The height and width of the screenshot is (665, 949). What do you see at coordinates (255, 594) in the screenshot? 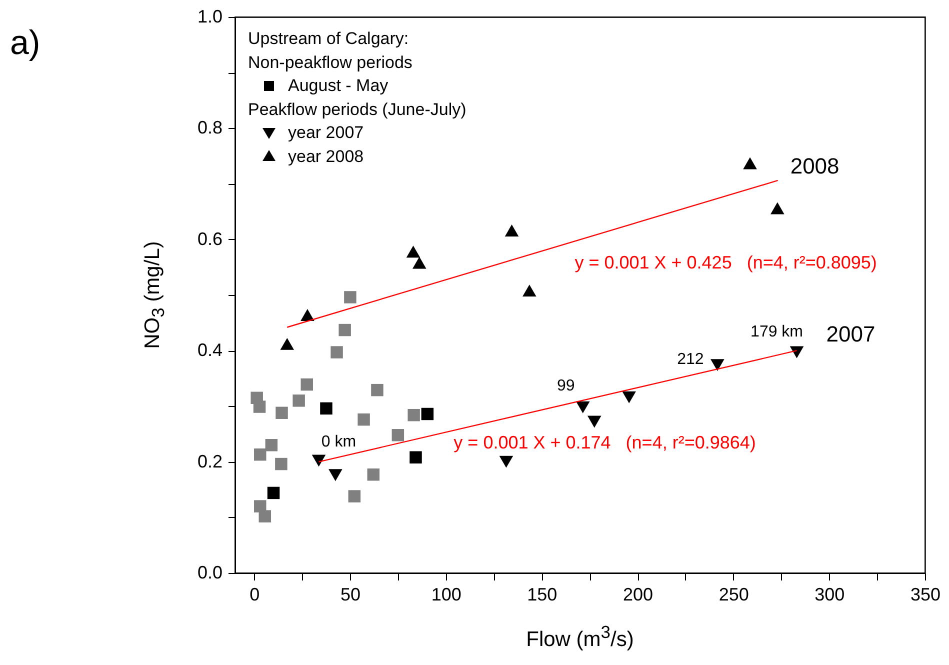
I see `x-tick-label: 0` at bounding box center [255, 594].